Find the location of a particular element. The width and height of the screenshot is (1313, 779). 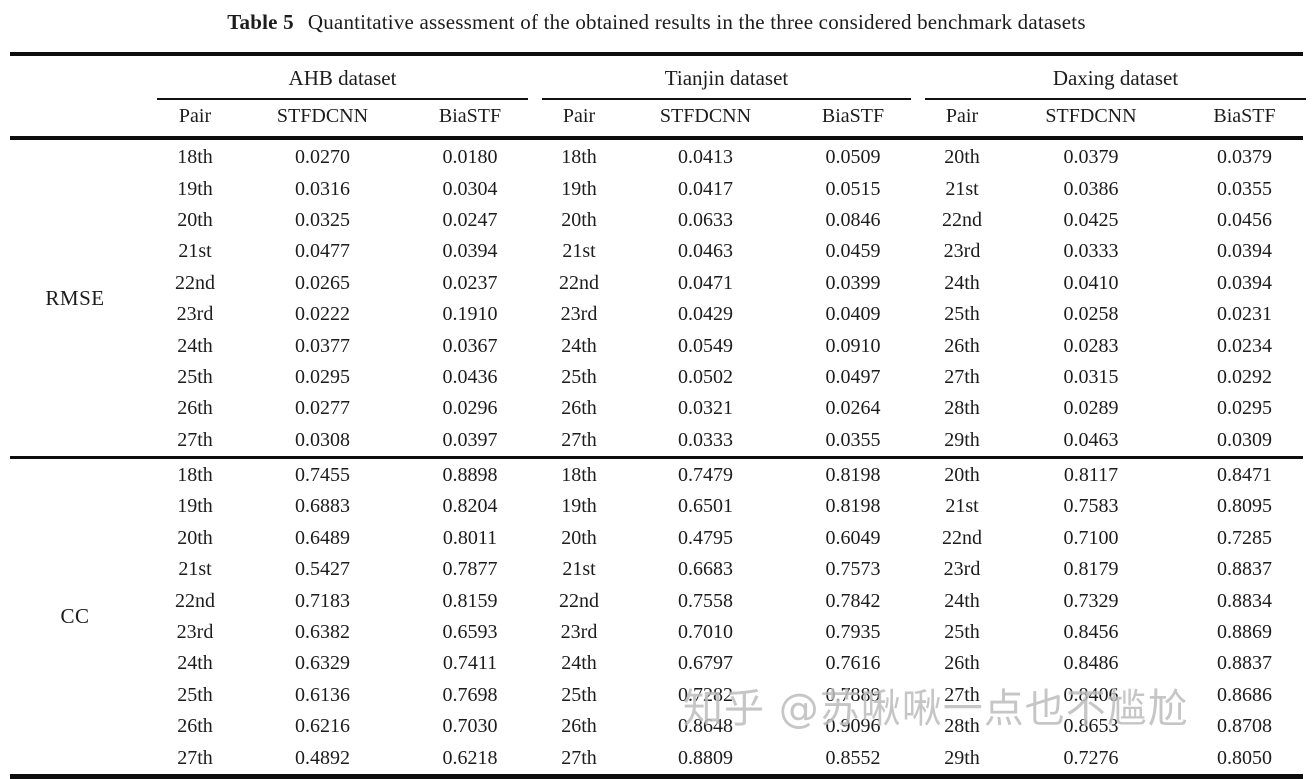

value-cell: 0.8552 is located at coordinates (853, 757).